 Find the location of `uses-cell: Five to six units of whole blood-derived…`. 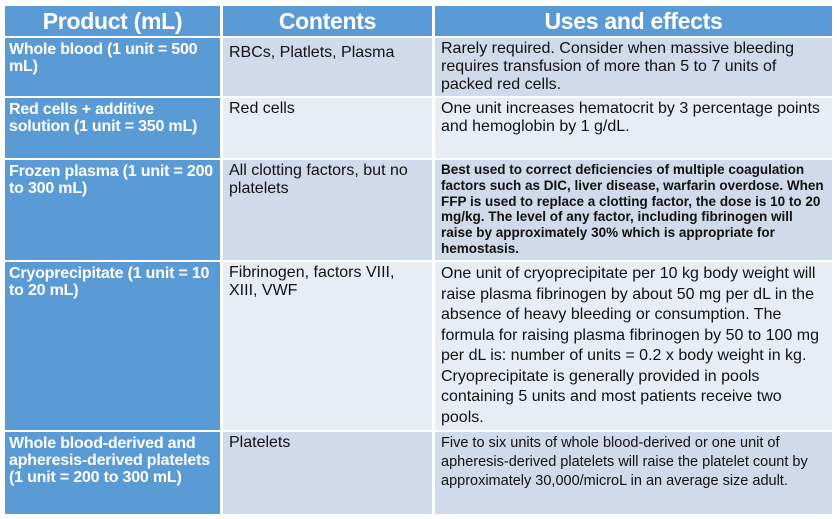

uses-cell: Five to six units of whole blood-derived… is located at coordinates (633, 473).